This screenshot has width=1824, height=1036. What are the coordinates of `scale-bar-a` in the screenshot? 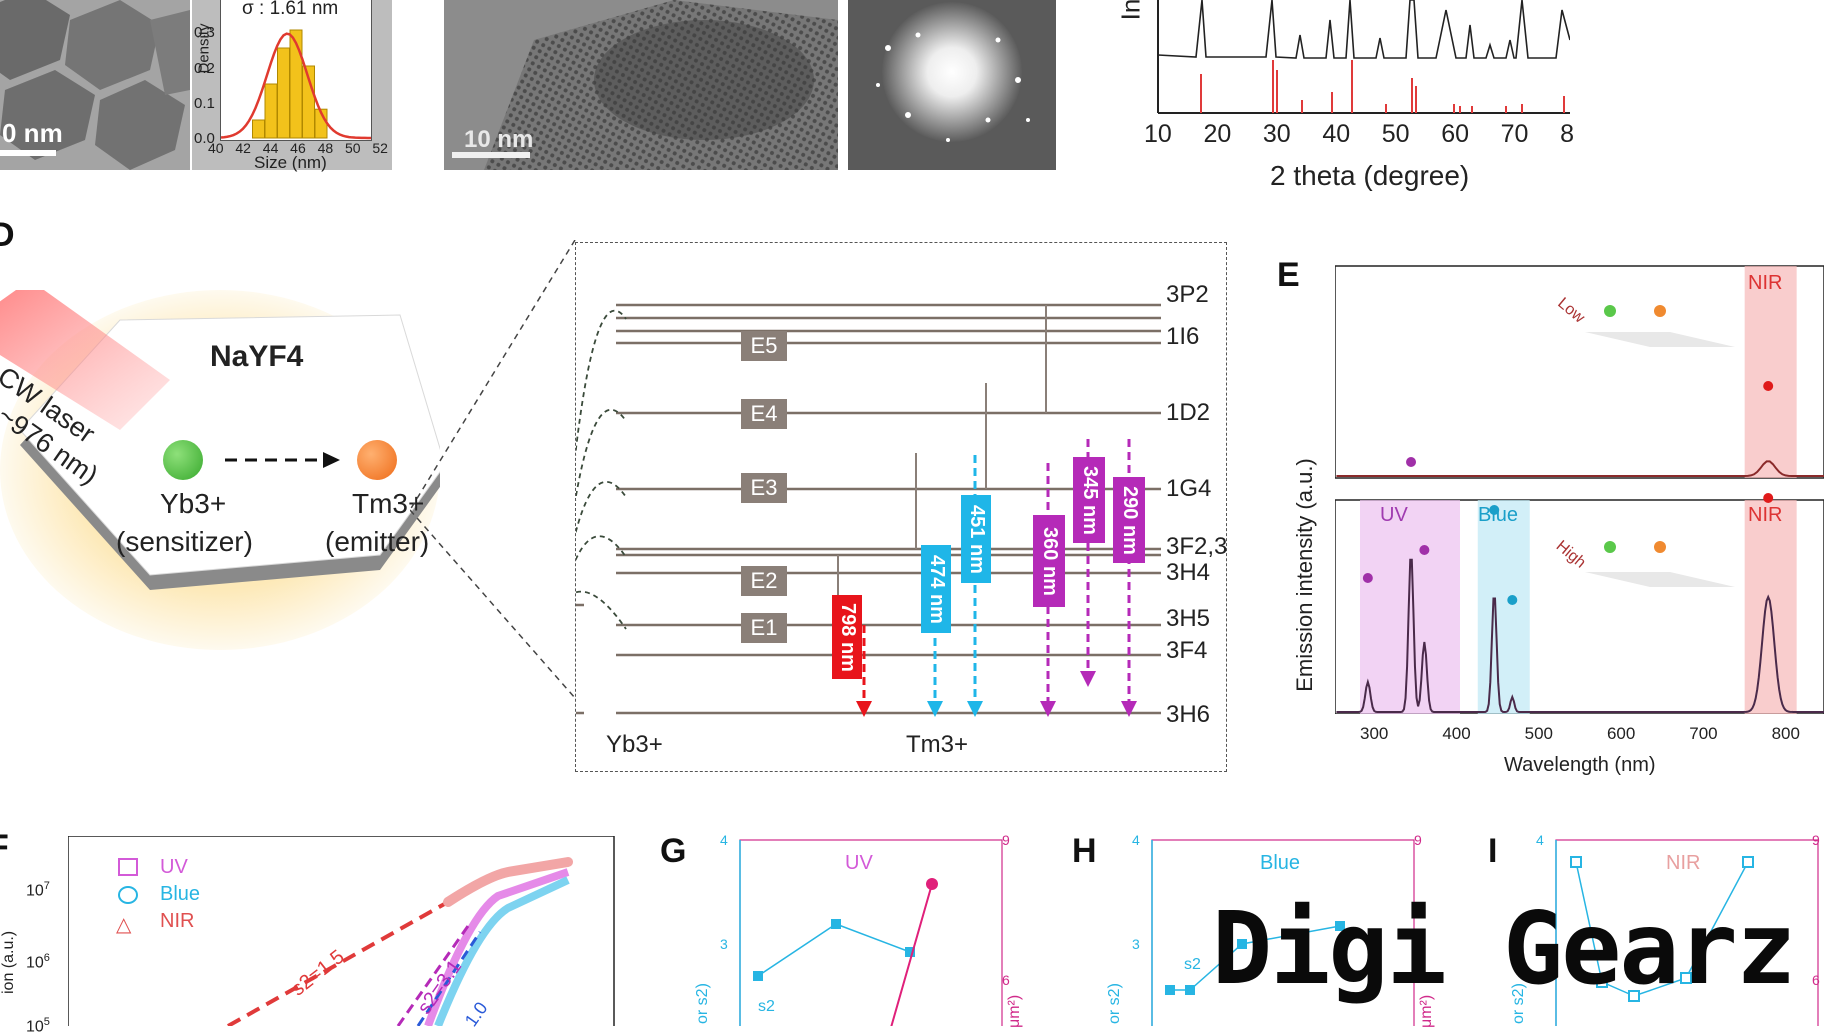 It's located at (28, 153).